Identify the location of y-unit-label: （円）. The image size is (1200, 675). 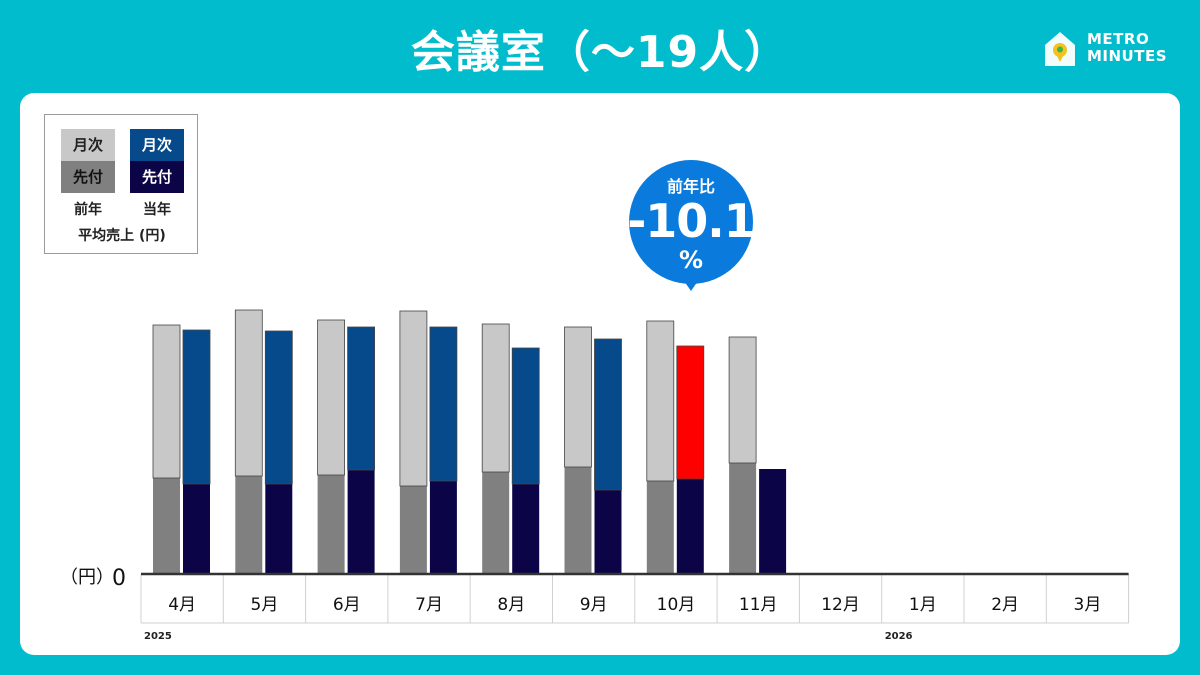
(87, 577).